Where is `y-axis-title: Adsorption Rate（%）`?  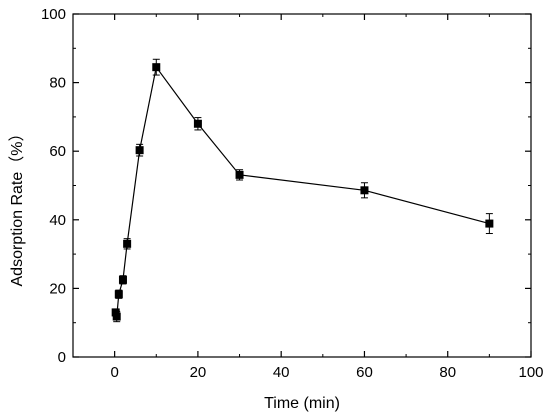 y-axis-title: Adsorption Rate（%） is located at coordinates (17, 206).